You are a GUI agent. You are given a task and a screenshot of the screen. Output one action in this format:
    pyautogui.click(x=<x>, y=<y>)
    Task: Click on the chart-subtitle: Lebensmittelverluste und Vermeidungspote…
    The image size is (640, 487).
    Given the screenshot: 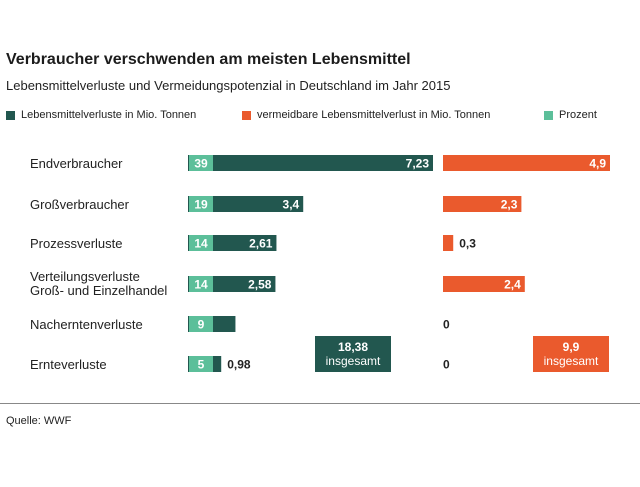 What is the action you would take?
    pyautogui.click(x=228, y=85)
    